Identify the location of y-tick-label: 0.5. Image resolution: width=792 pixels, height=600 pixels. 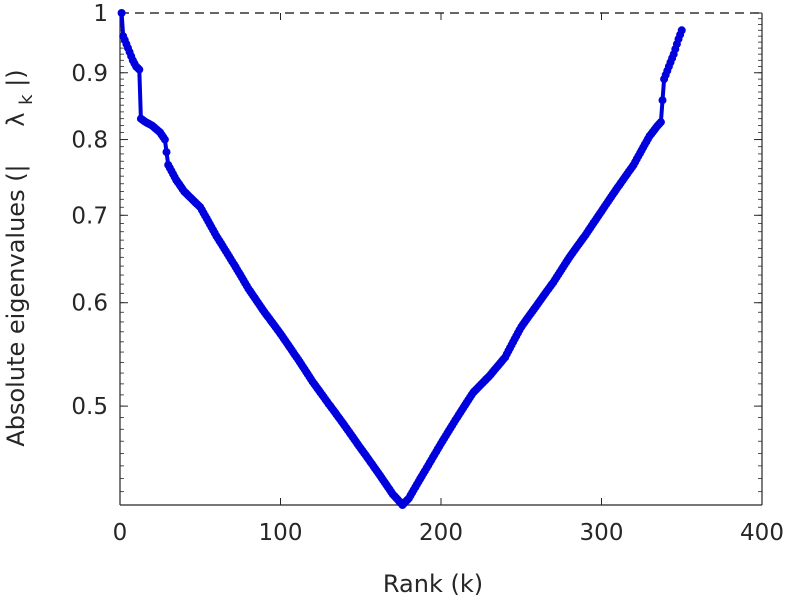
(89, 407).